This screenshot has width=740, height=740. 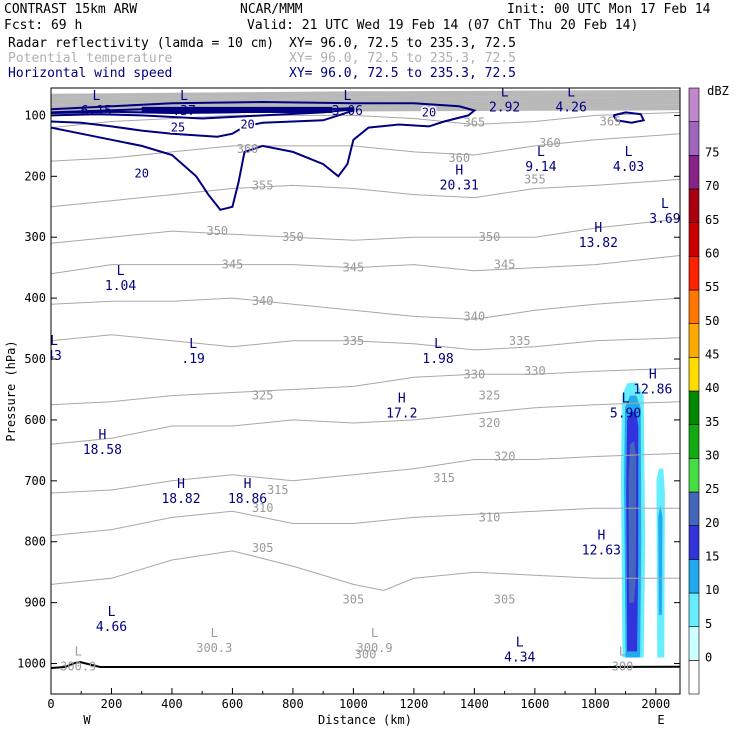 What do you see at coordinates (35, 298) in the screenshot?
I see `y-tick-label-400: 400` at bounding box center [35, 298].